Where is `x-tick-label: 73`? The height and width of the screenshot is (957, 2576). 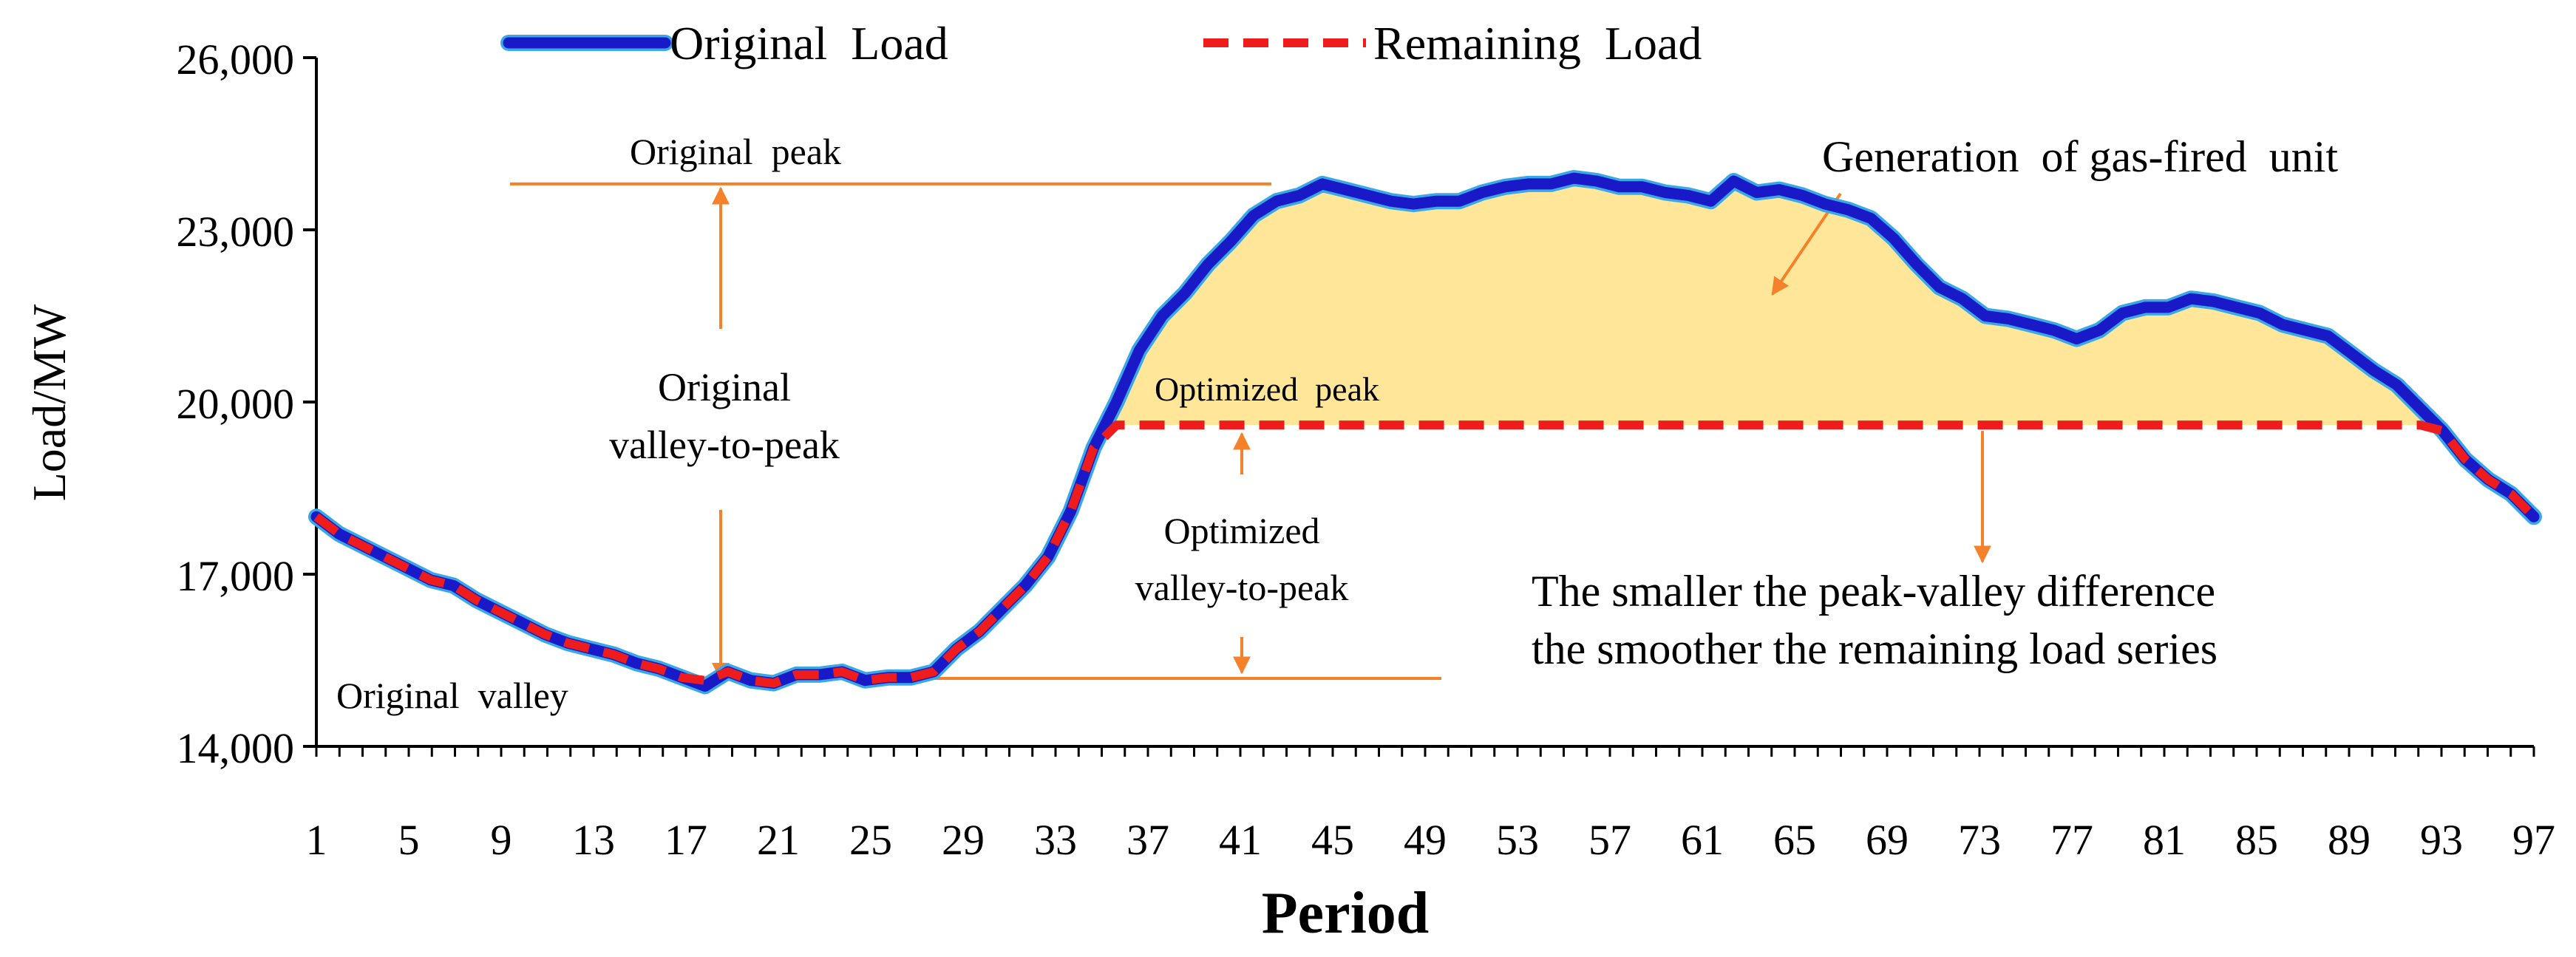 x-tick-label: 73 is located at coordinates (1979, 840).